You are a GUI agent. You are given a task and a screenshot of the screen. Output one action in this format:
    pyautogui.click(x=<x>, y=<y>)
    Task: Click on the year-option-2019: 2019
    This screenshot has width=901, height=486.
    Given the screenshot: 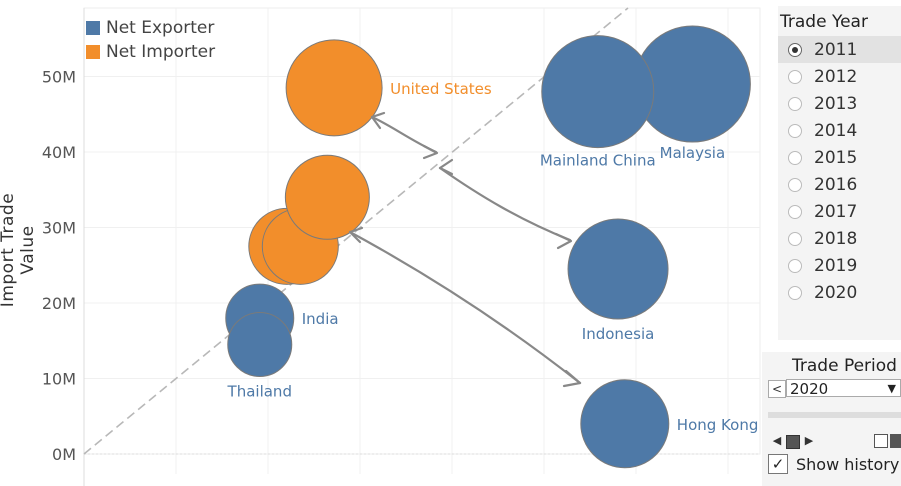 What is the action you would take?
    pyautogui.click(x=839, y=265)
    